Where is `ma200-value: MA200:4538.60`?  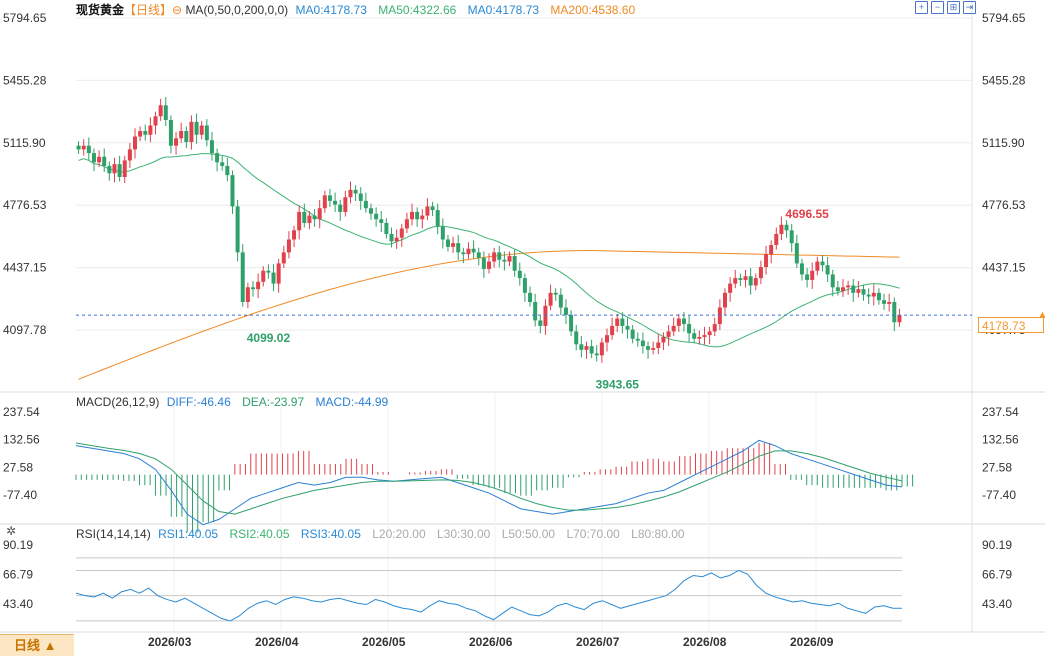
ma200-value: MA200:4538.60 is located at coordinates (593, 10).